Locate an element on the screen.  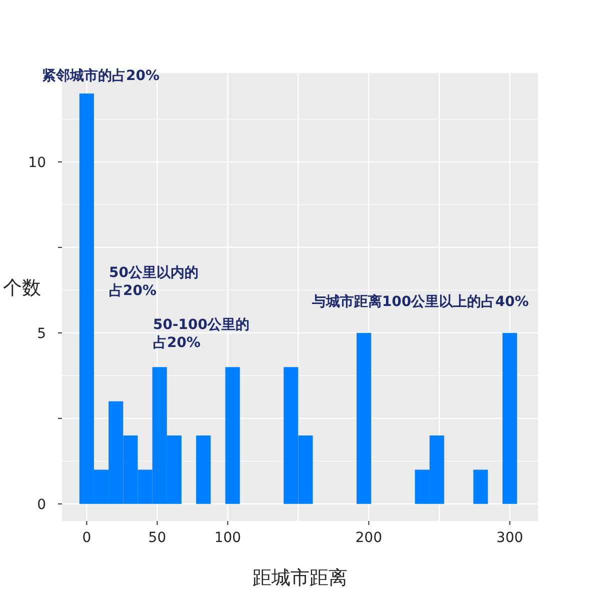
x-tick-label: 300 is located at coordinates (510, 538).